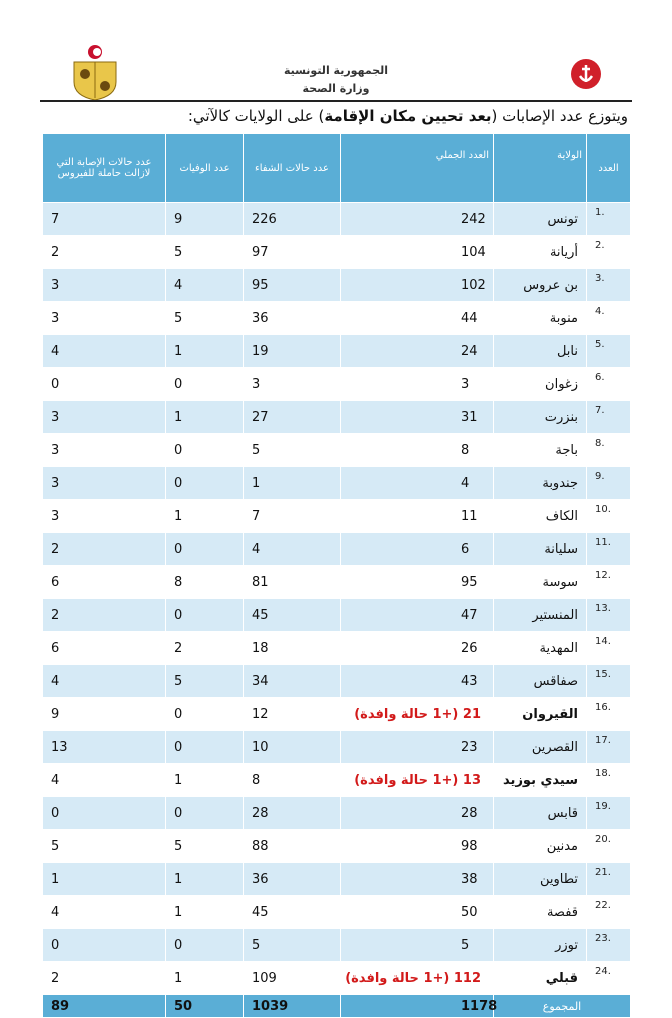 The width and height of the screenshot is (672, 1018). What do you see at coordinates (292, 384) in the screenshot?
I see `recovered: 3` at bounding box center [292, 384].